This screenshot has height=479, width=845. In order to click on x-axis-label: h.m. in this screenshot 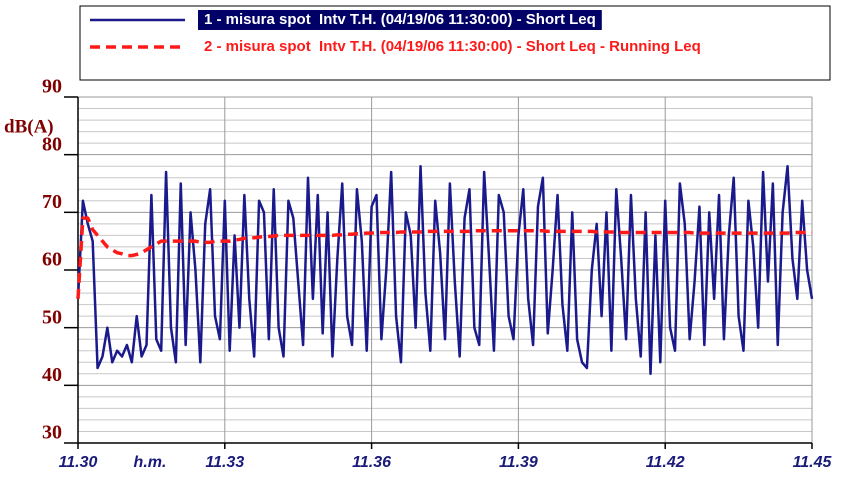, I will do `click(150, 462)`.